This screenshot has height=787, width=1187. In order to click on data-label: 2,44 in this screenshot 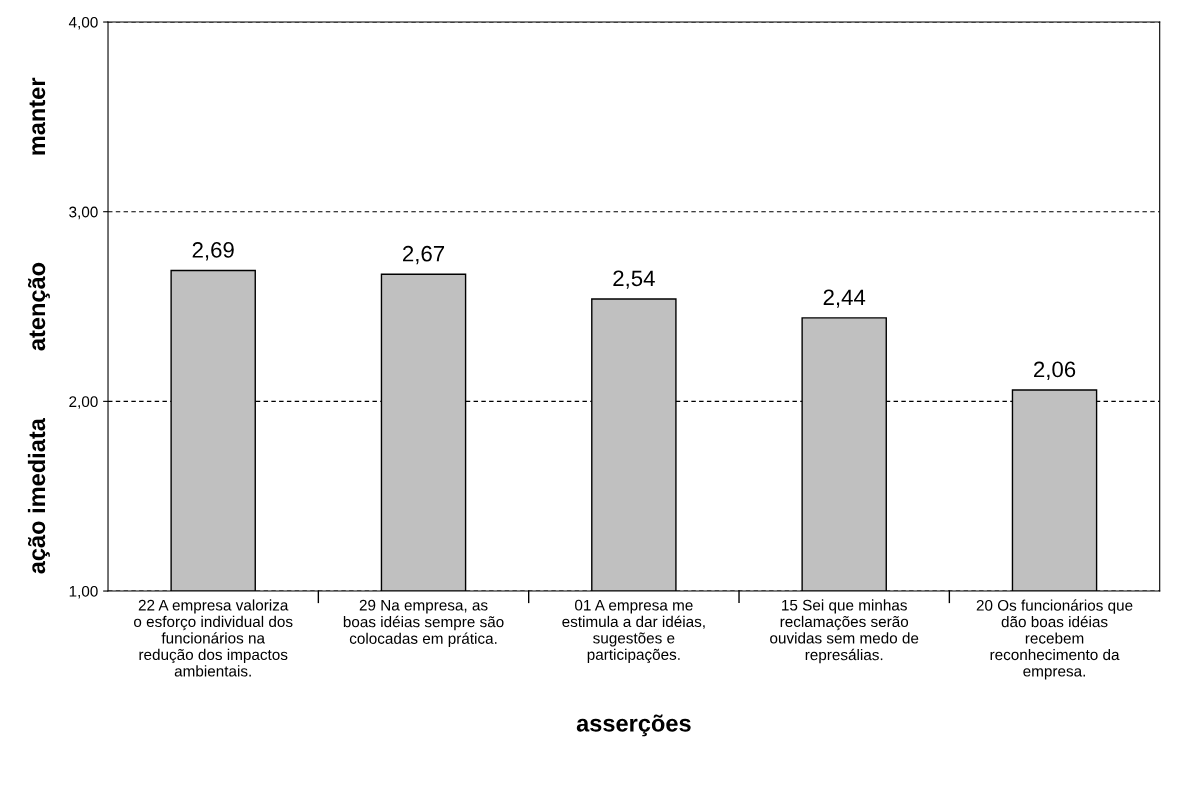, I will do `click(844, 298)`.